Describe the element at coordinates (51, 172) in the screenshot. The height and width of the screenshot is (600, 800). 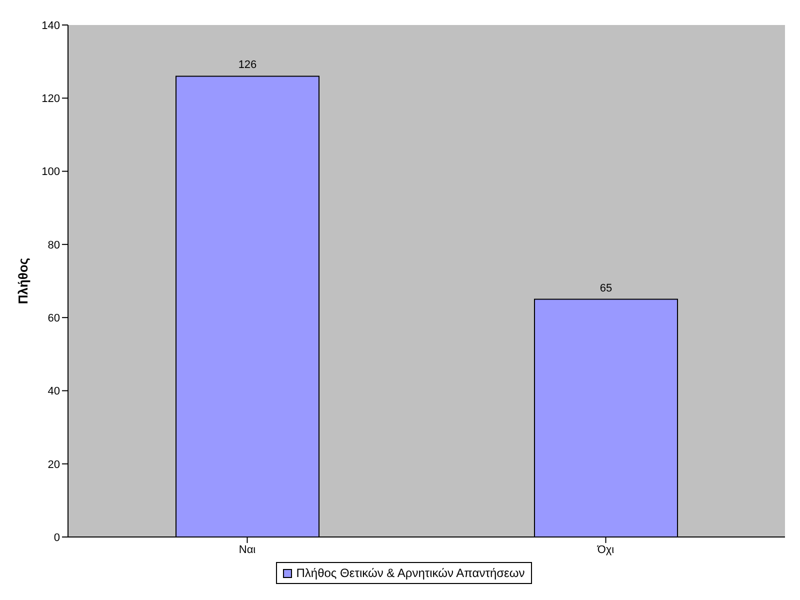
I see `y-tick-label: 100` at that location.